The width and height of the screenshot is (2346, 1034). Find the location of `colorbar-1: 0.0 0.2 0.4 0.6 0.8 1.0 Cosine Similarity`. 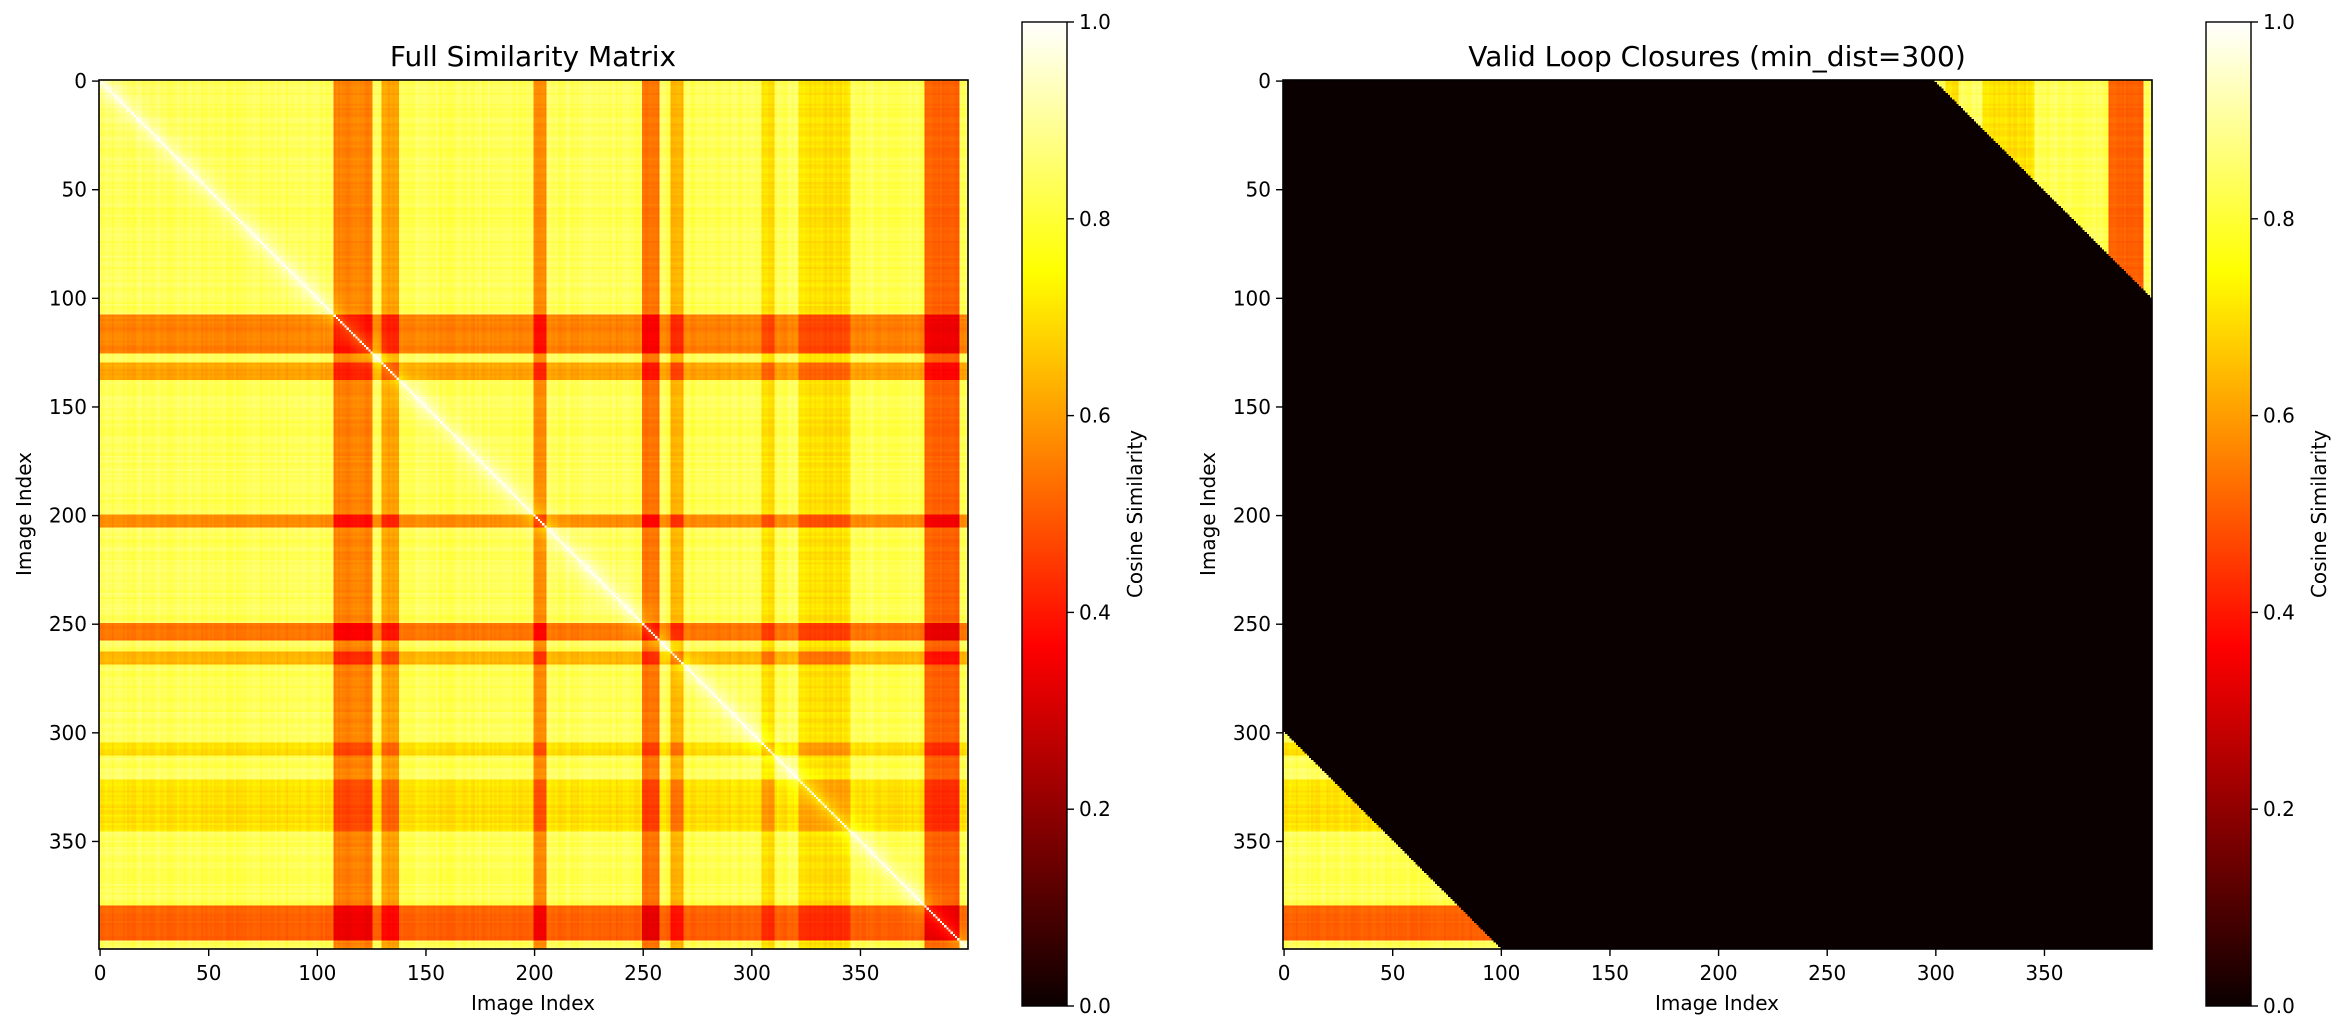

colorbar-1: 0.0 0.2 0.4 0.6 0.8 1.0 Cosine Similarity is located at coordinates (1084, 514).